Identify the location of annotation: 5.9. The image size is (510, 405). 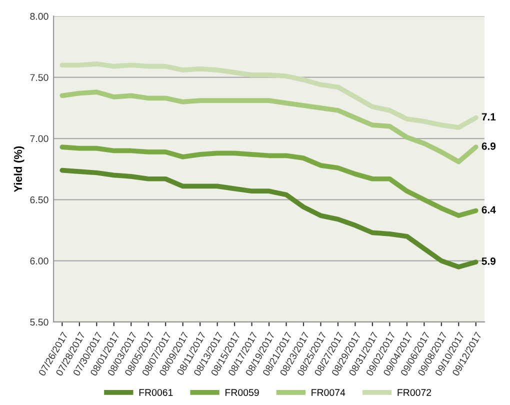
(489, 261).